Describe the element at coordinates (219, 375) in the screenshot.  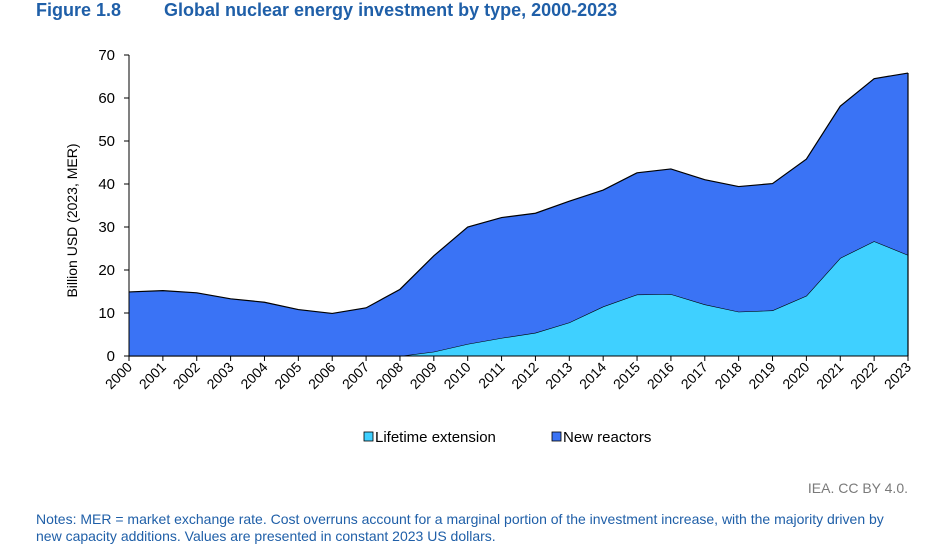
I see `x-tick-label: 2003` at that location.